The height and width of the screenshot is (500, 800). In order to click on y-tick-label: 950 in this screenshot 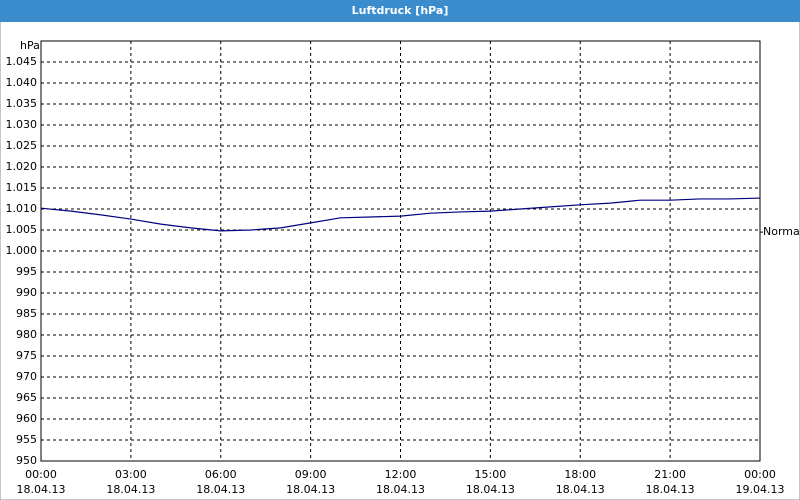, I will do `click(26, 460)`.